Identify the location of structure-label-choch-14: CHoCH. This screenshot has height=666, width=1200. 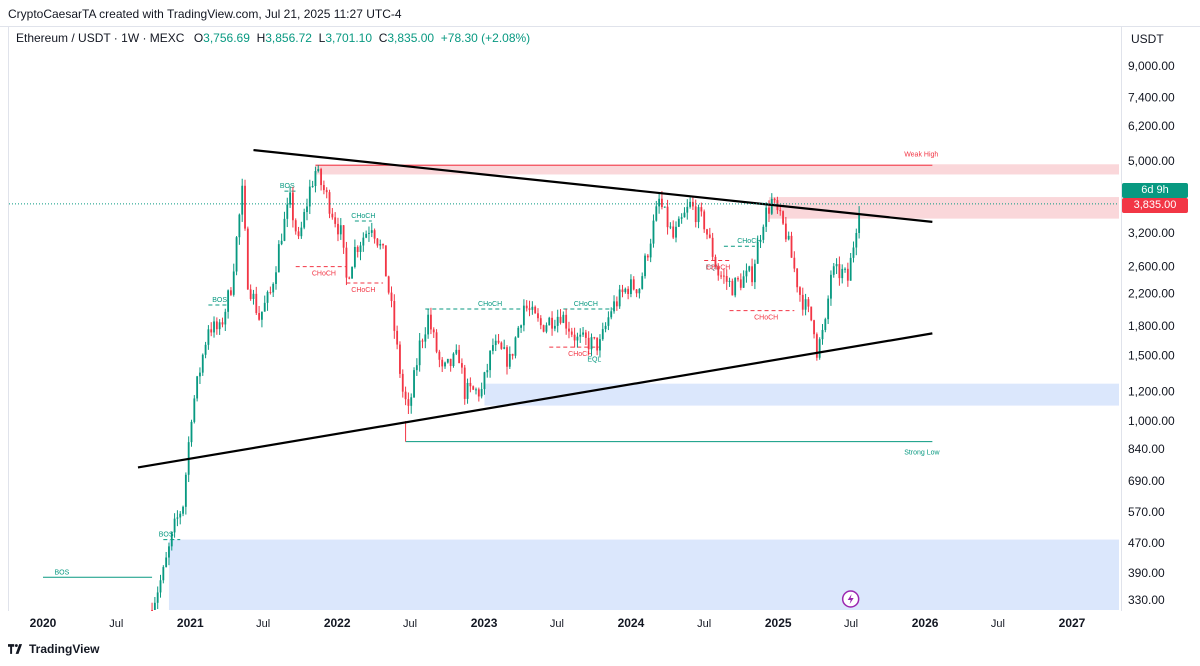
(766, 318).